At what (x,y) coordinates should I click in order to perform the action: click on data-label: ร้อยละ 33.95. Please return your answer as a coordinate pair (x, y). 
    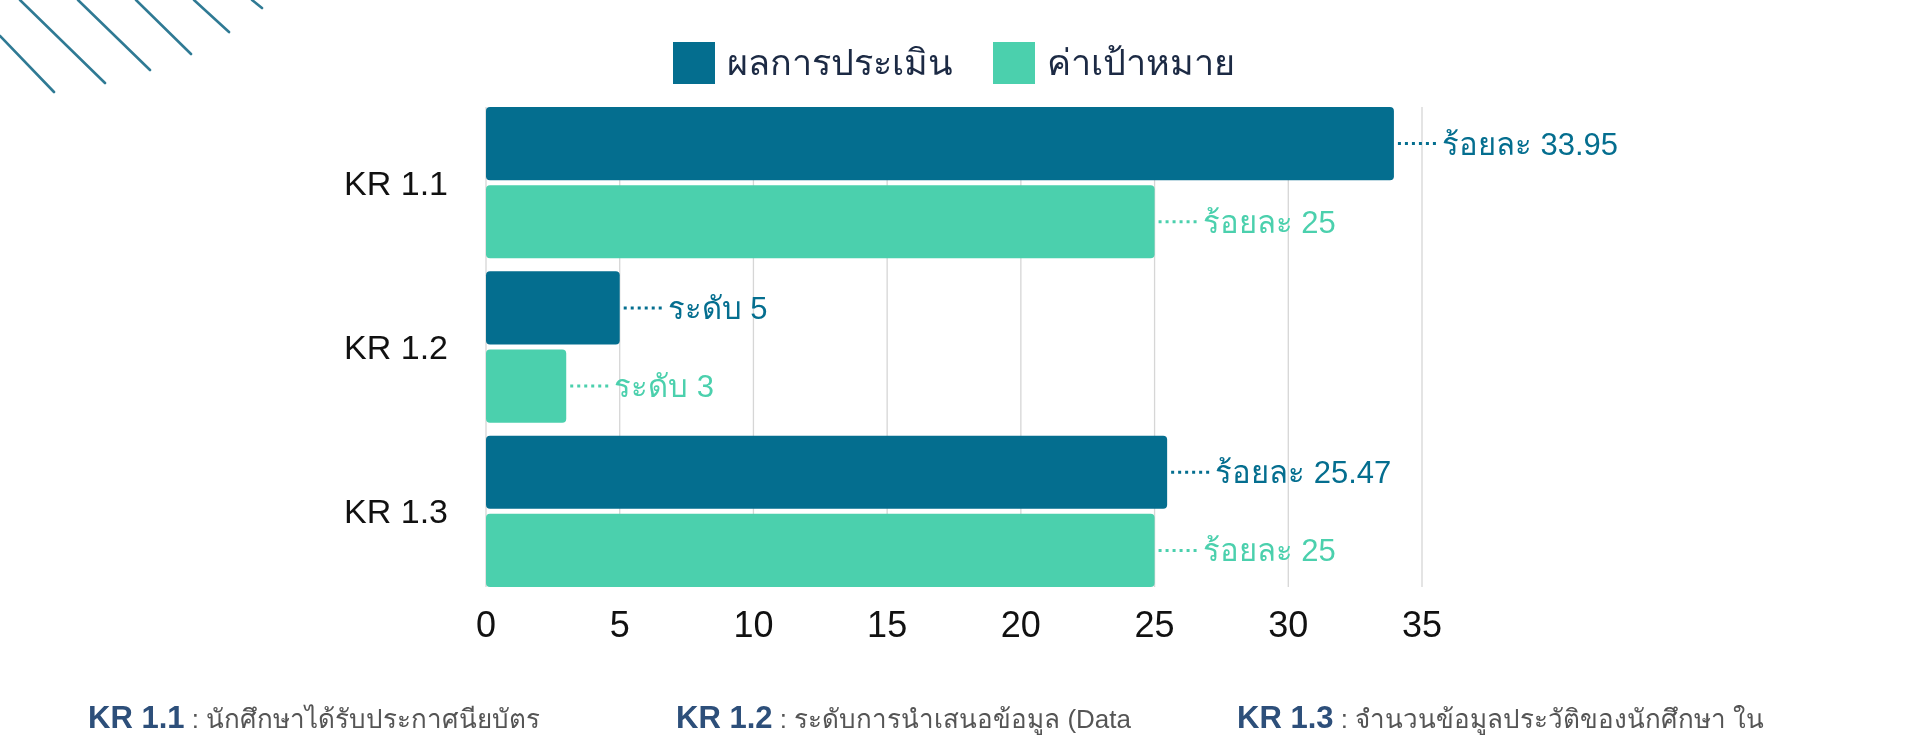
    Looking at the image, I should click on (1530, 144).